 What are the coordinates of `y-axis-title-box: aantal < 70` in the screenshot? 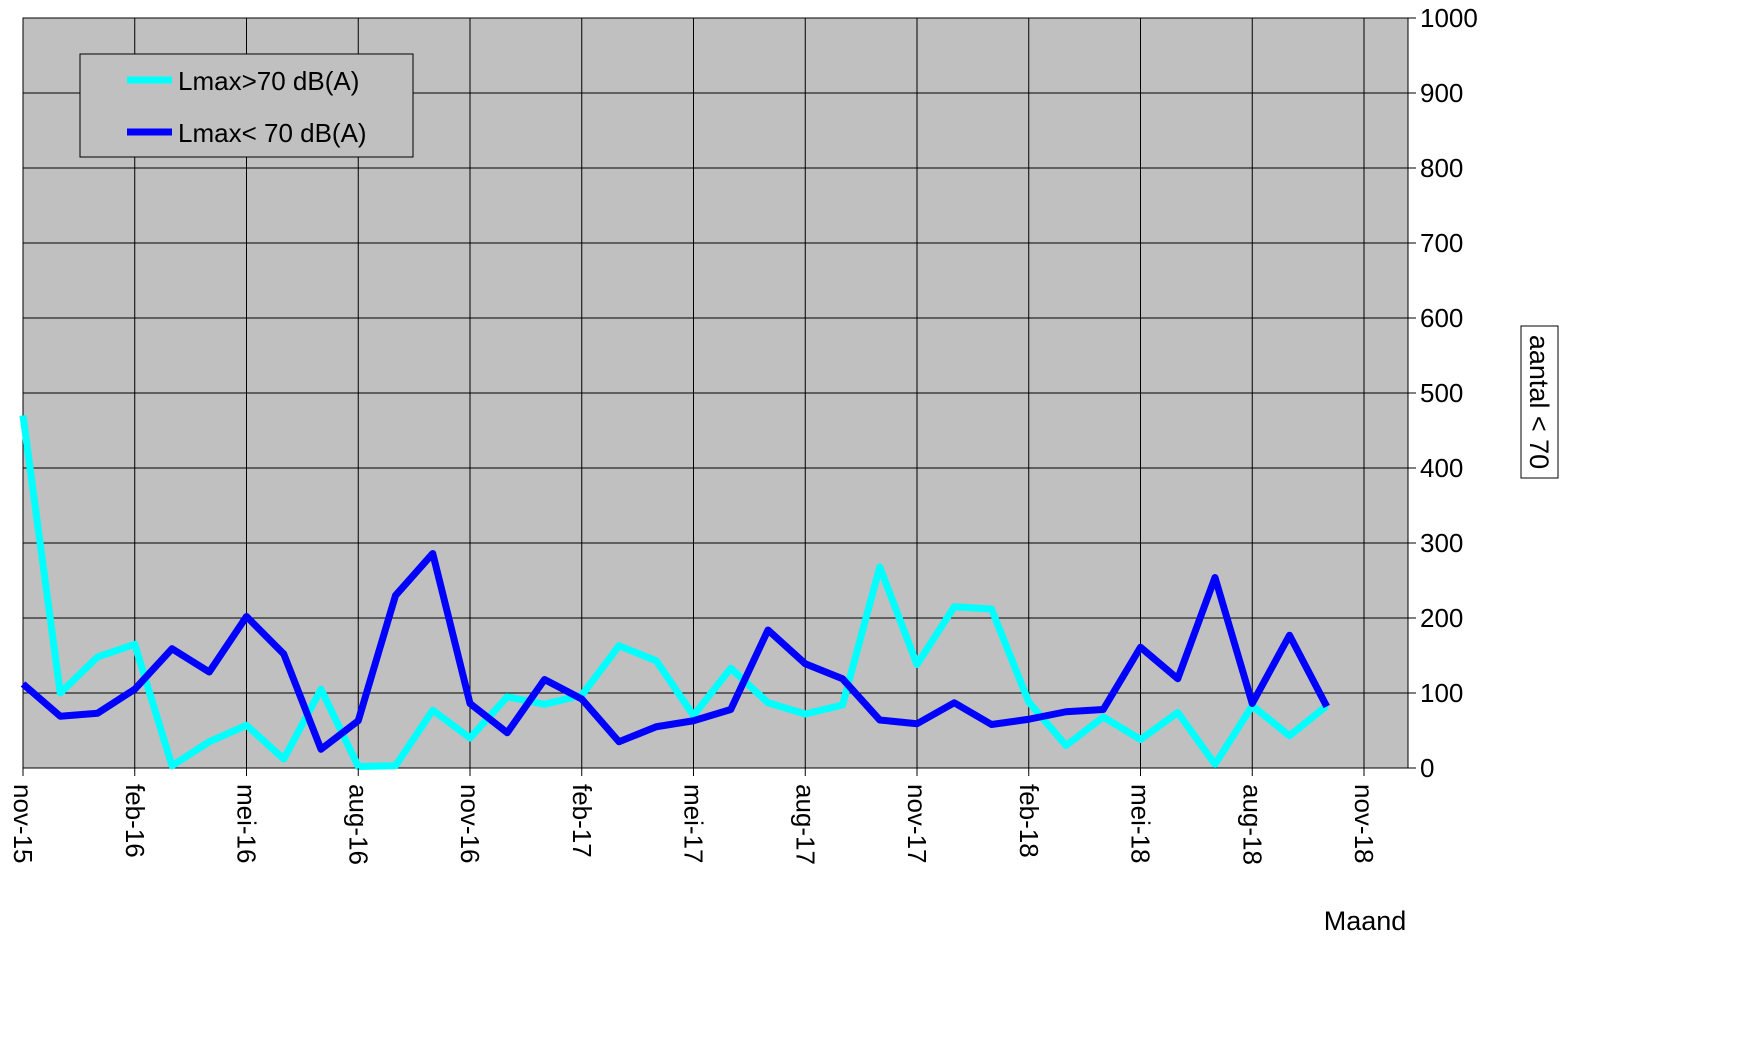 It's located at (1539, 402).